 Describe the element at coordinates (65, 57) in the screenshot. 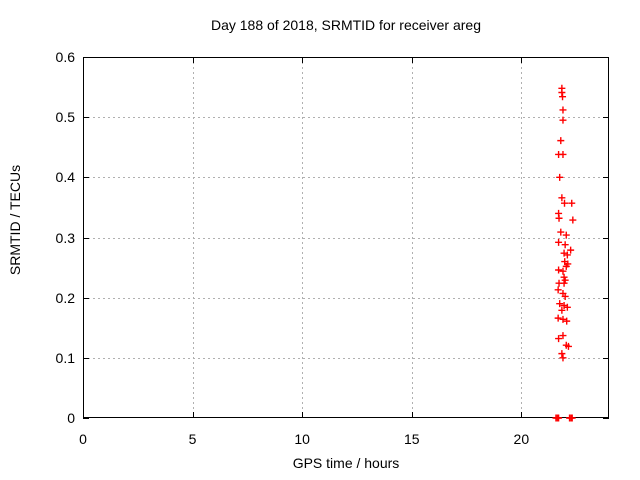

I see `y-tick-label: 0.6` at that location.